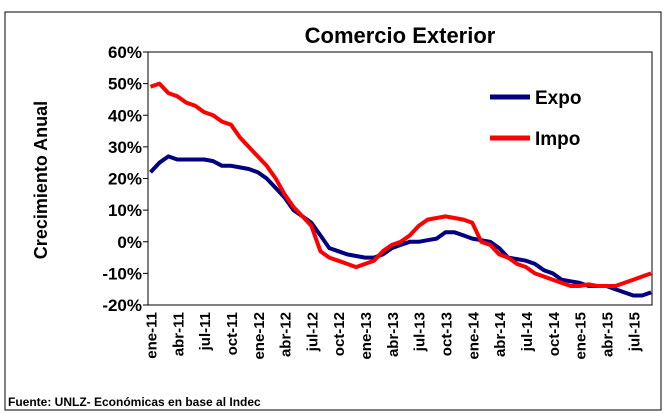 The image size is (665, 413). I want to click on x-tick-label: abr-15, so click(607, 334).